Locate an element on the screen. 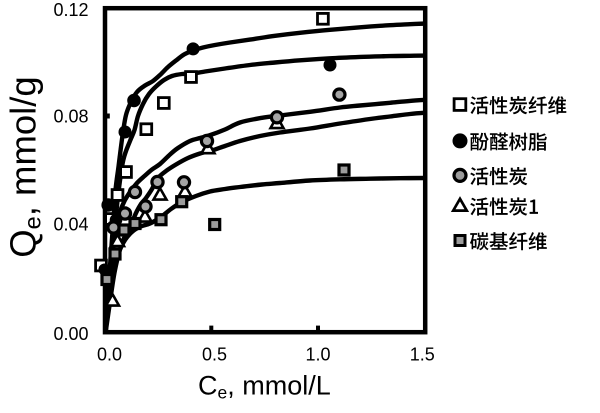 The height and width of the screenshot is (413, 600). svg-text: Qe, mmol/g is located at coordinates (24, 166).